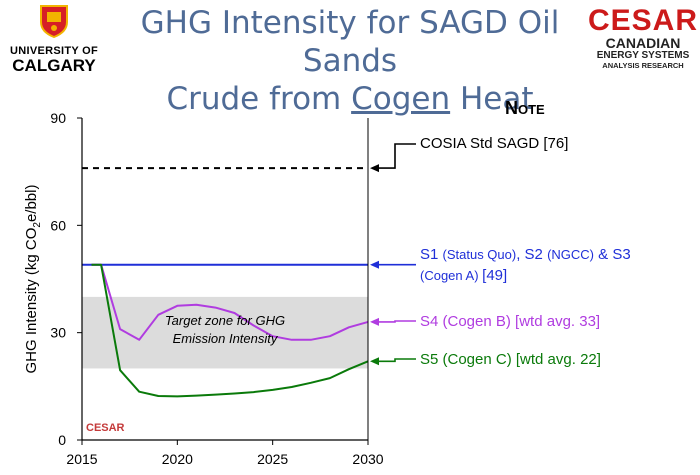  What do you see at coordinates (226, 338) in the screenshot?
I see `zone-label-line-2: Emission Intensity` at bounding box center [226, 338].